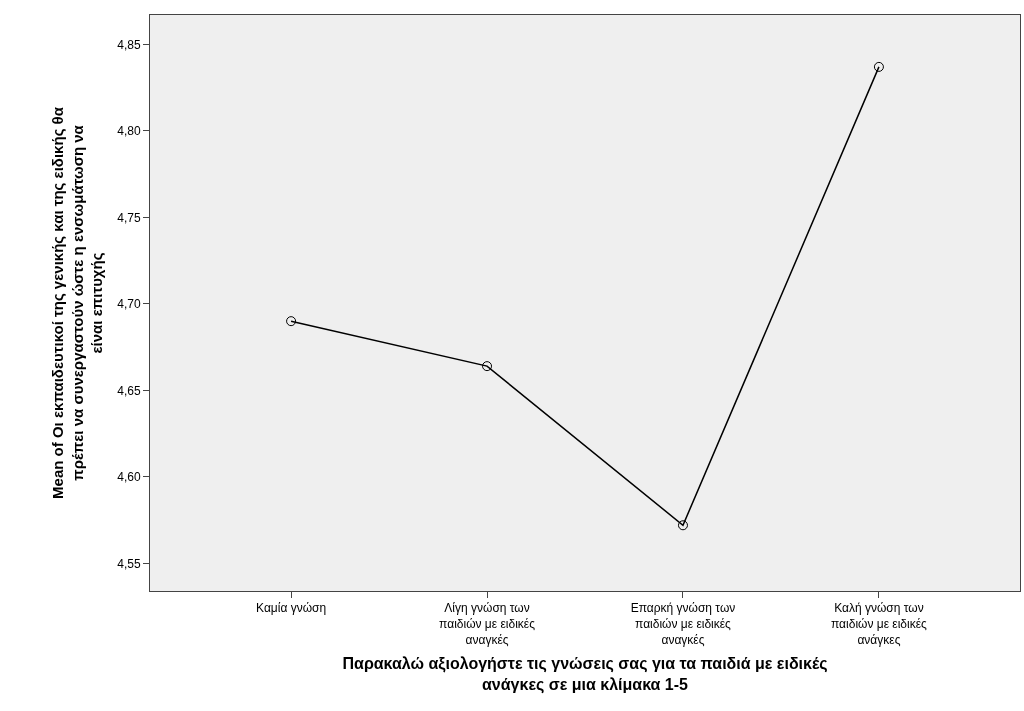  What do you see at coordinates (129, 304) in the screenshot?
I see `y-tick-label: 4,70` at bounding box center [129, 304].